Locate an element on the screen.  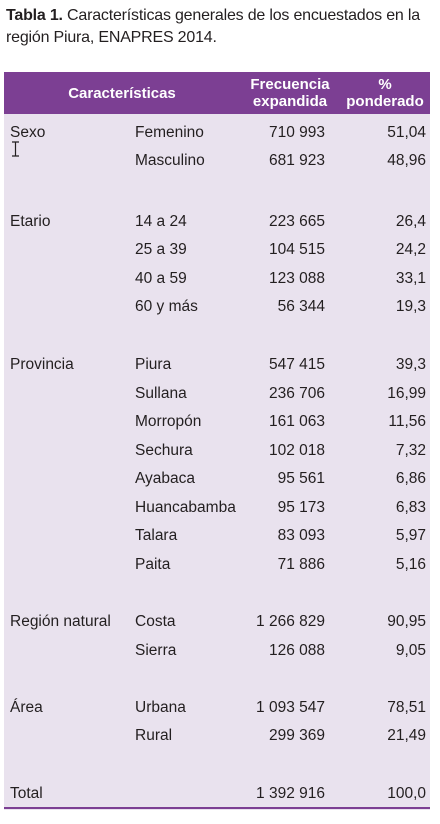
row-frequency: 56 344 is located at coordinates (301, 306).